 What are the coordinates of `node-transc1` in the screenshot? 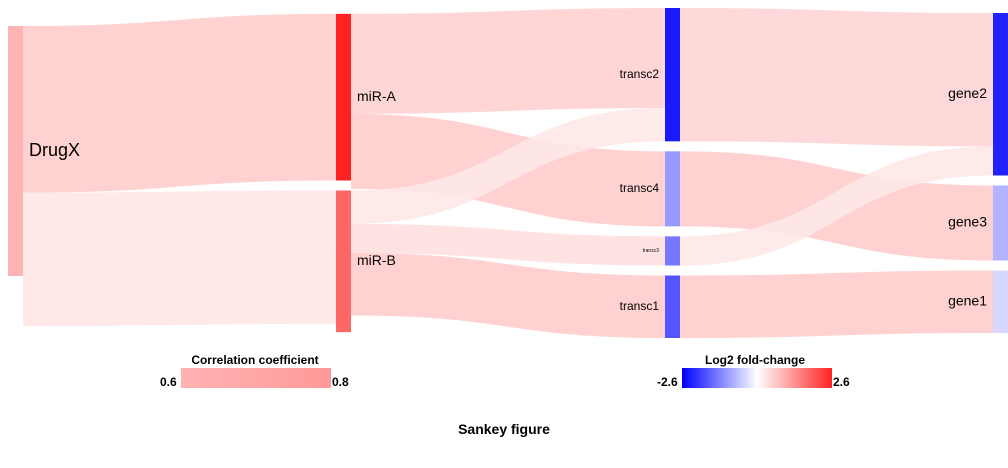 It's located at (672, 306).